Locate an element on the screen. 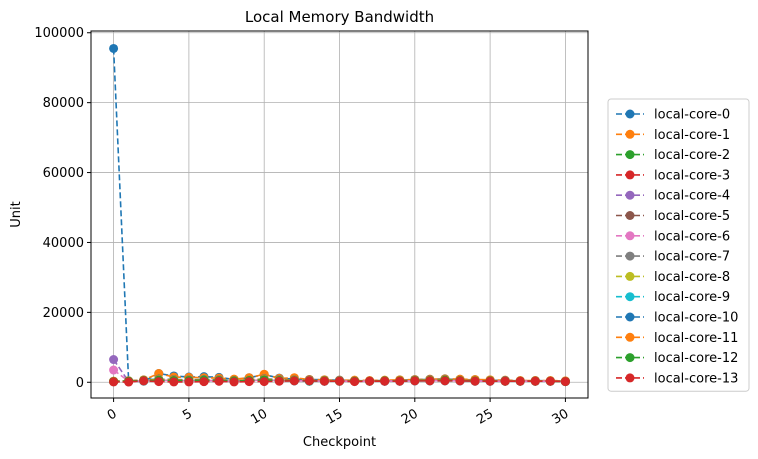  y-tick-label: 40000 is located at coordinates (63, 243).